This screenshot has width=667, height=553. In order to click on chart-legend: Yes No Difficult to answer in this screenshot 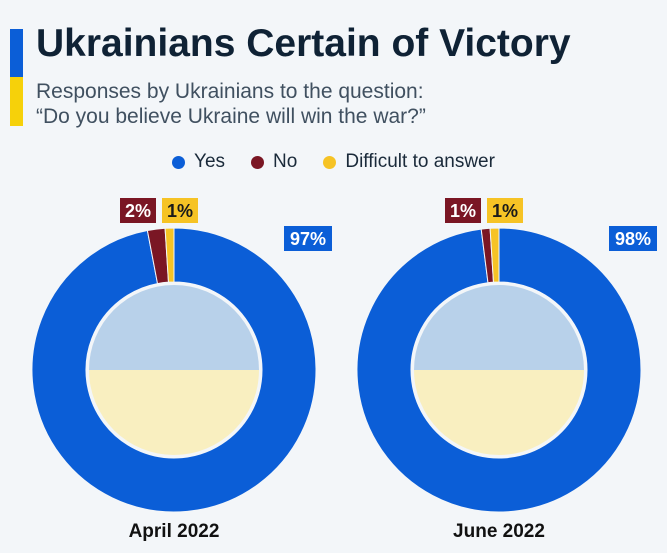, I will do `click(333, 162)`.